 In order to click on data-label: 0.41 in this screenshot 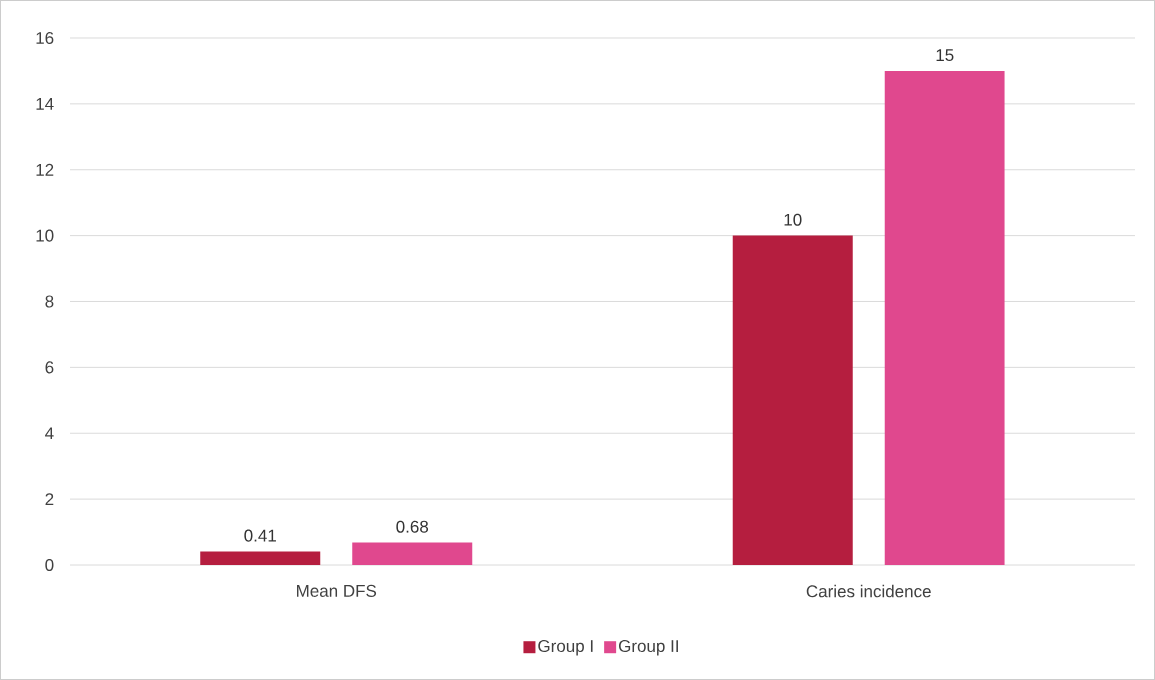, I will do `click(260, 535)`.